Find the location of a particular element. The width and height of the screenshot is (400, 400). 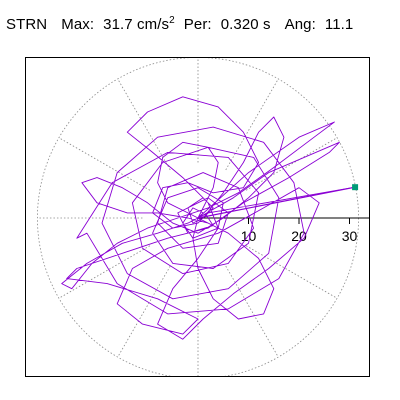

chart-header: STRN Max: 31.7 cm/s2 Per: 0.320 s Ang: 11.1 is located at coordinates (180, 24).